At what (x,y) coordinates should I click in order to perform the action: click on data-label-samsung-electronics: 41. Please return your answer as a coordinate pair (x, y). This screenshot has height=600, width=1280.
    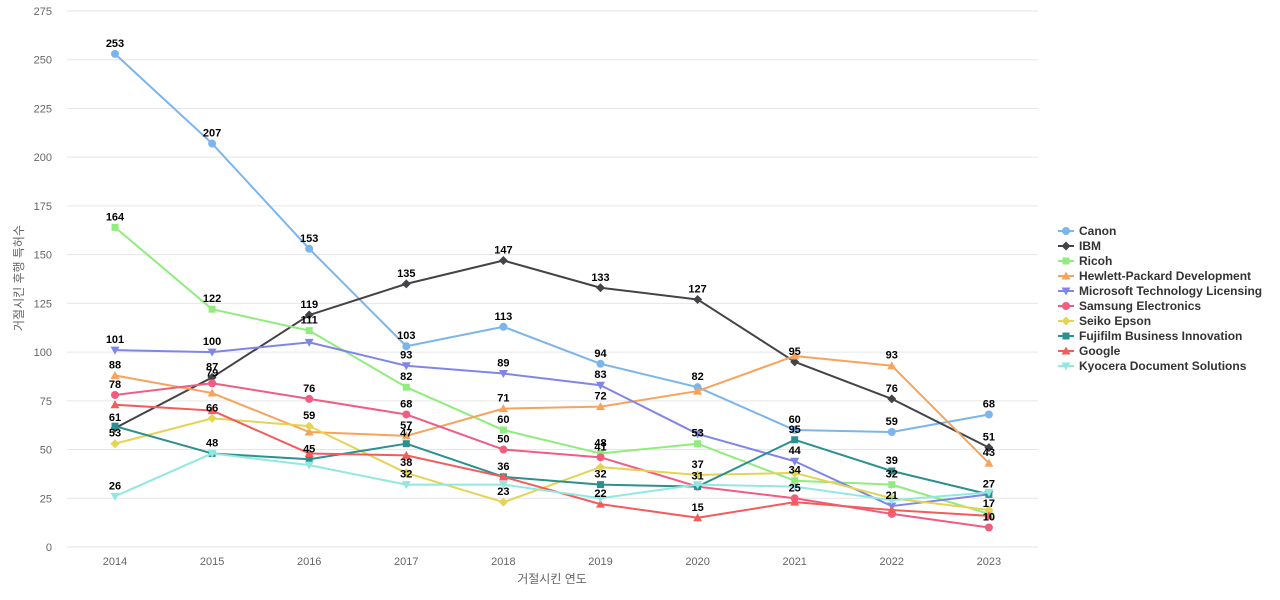
    Looking at the image, I should click on (600, 447).